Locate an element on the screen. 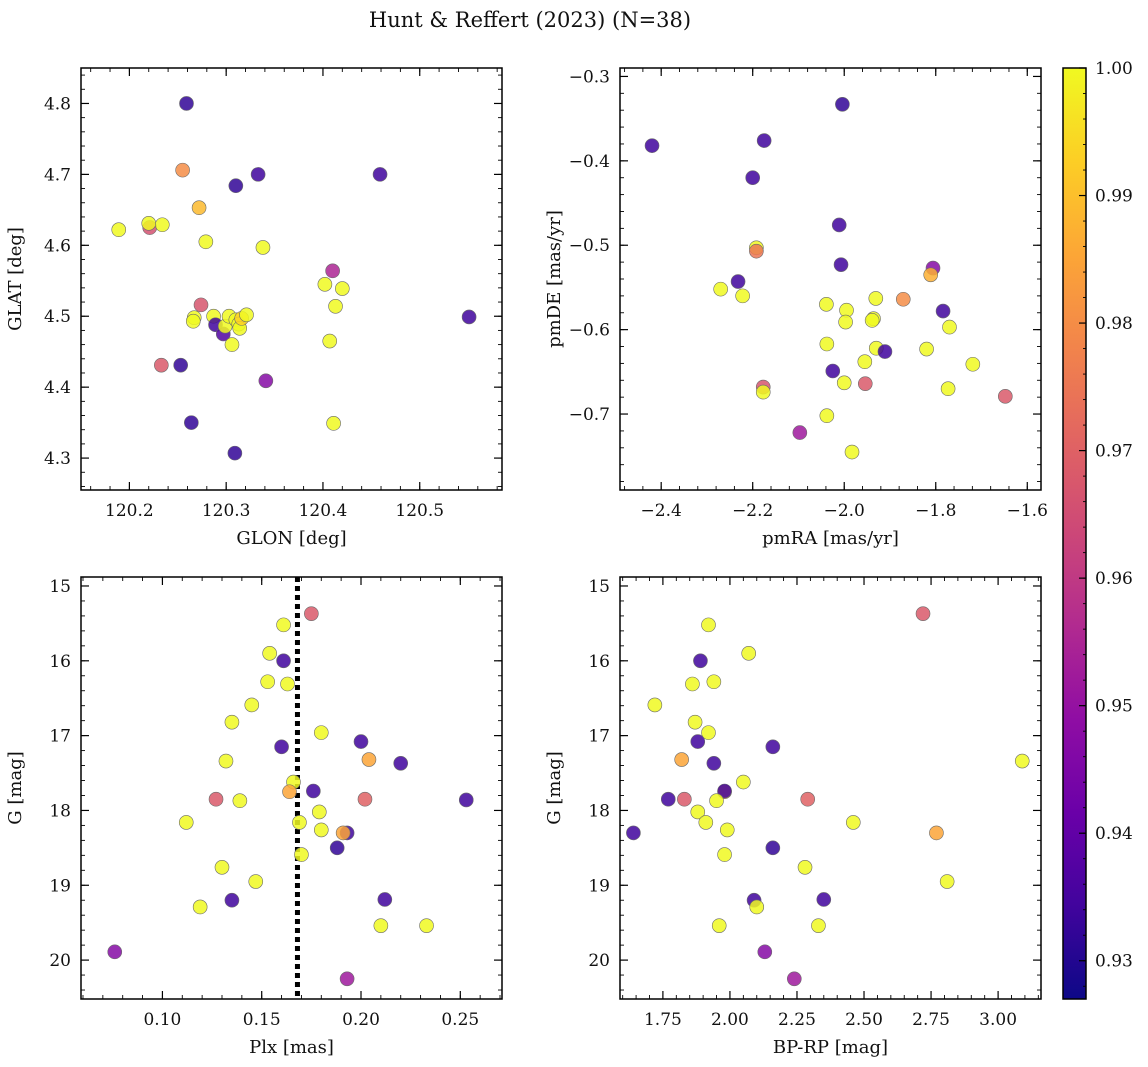 The width and height of the screenshot is (1148, 1067). y-tick-label: 4.3 is located at coordinates (57, 459).